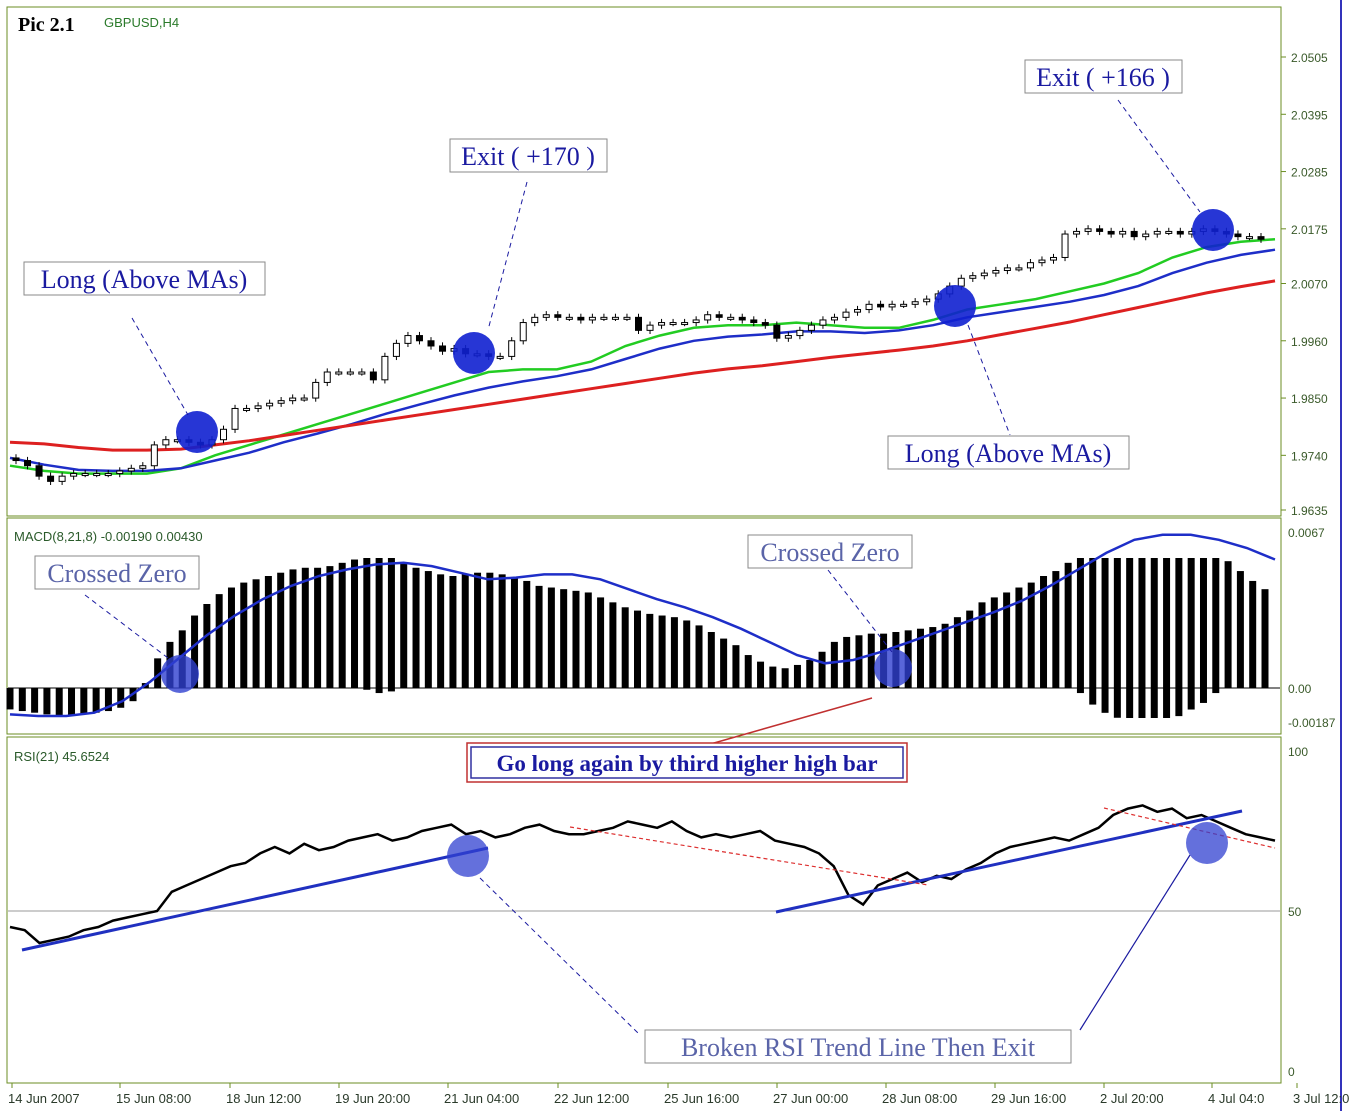 This screenshot has height=1111, width=1357. Describe the element at coordinates (481, 1098) in the screenshot. I see `x-tick-label: 21 Jun 04:00` at that location.